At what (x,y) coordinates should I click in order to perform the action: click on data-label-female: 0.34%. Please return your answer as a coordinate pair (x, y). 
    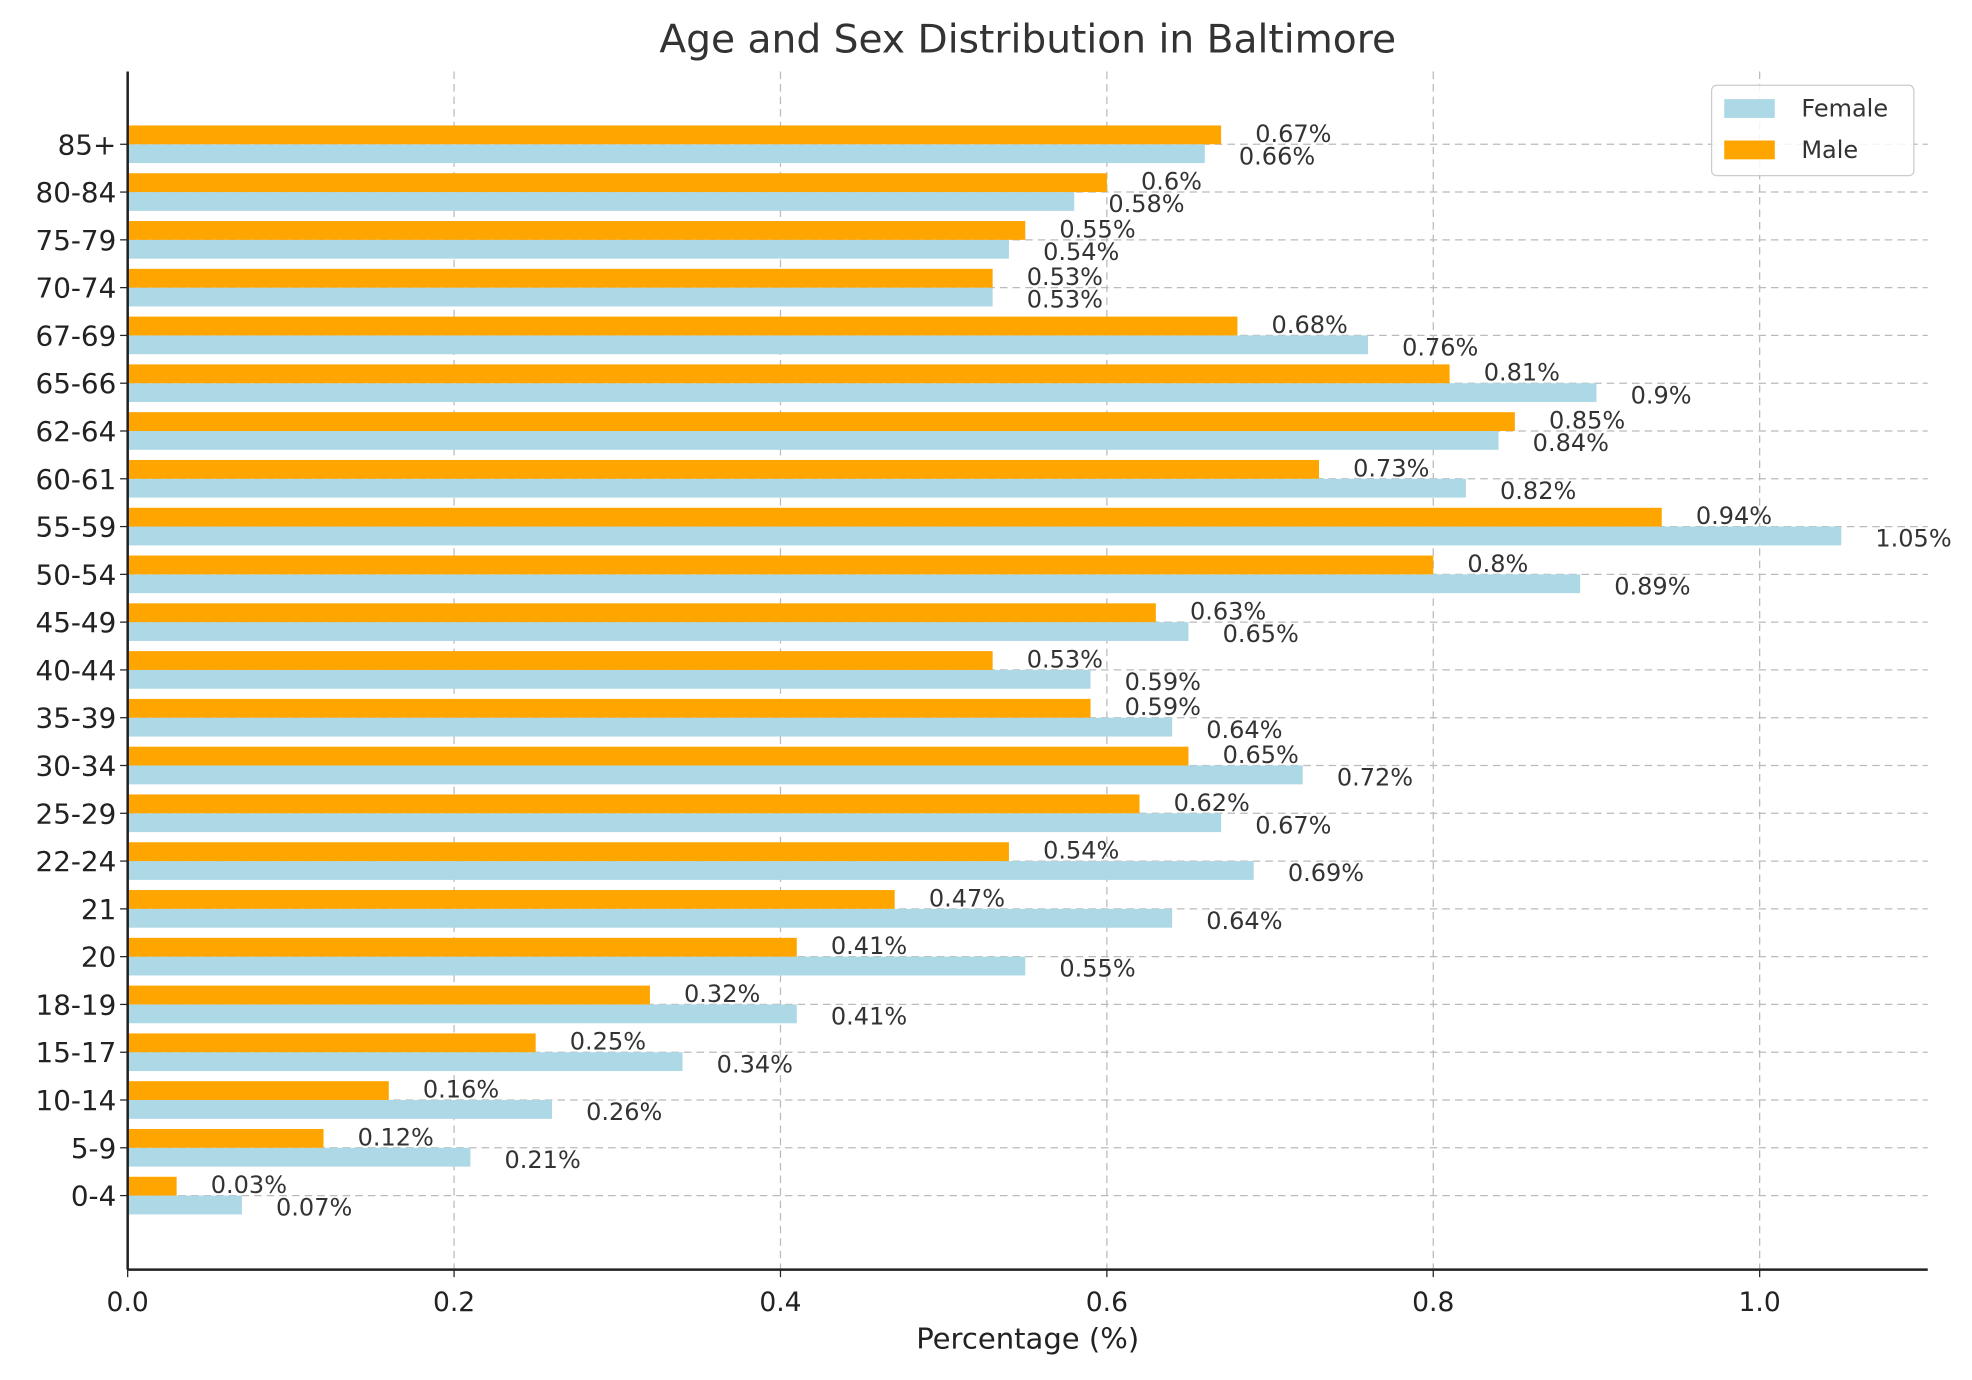
    Looking at the image, I should click on (755, 1064).